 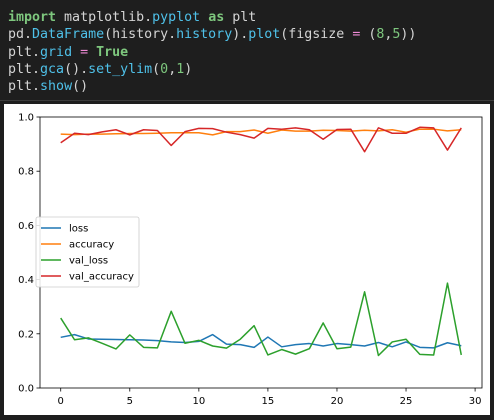 What do you see at coordinates (264, 35) in the screenshot?
I see `code-token: plot` at bounding box center [264, 35].